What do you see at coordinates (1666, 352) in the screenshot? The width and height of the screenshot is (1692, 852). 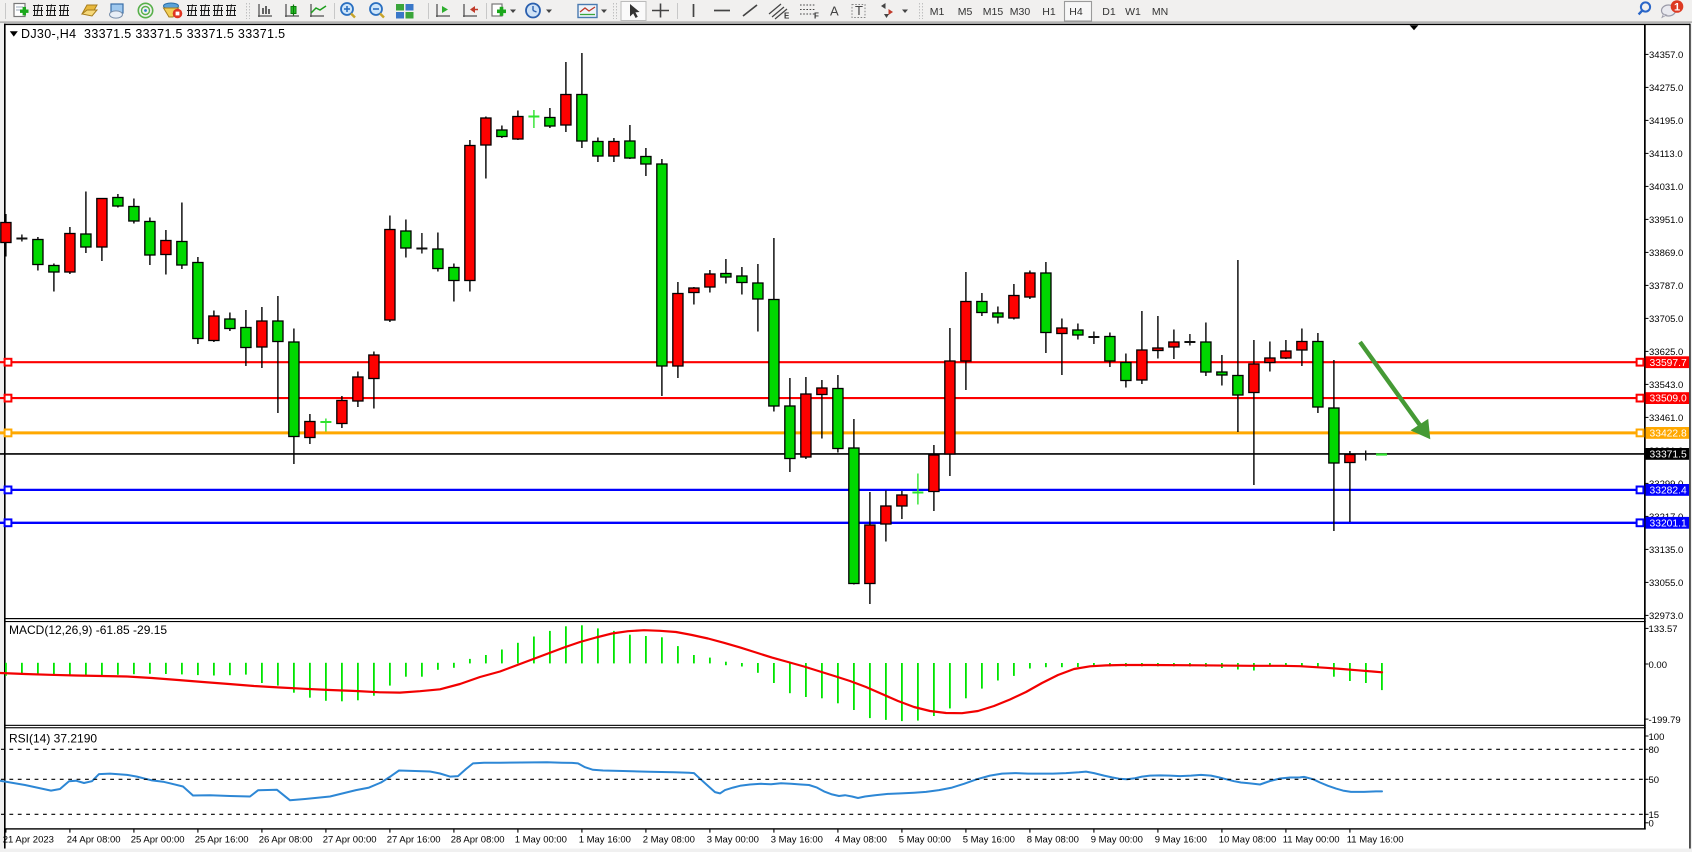 I see `svg-text: 33625.0` at bounding box center [1666, 352].